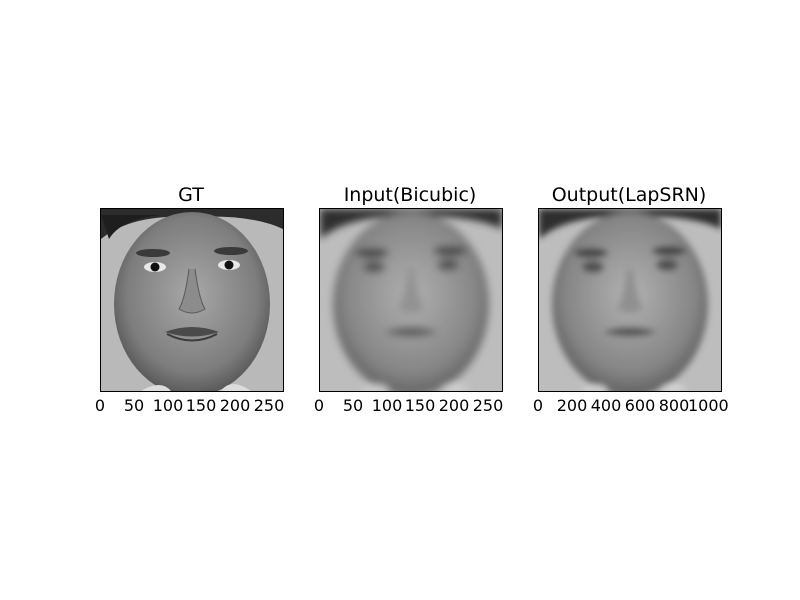 Image resolution: width=800 pixels, height=600 pixels. I want to click on x-tick-label: 1000, so click(708, 405).